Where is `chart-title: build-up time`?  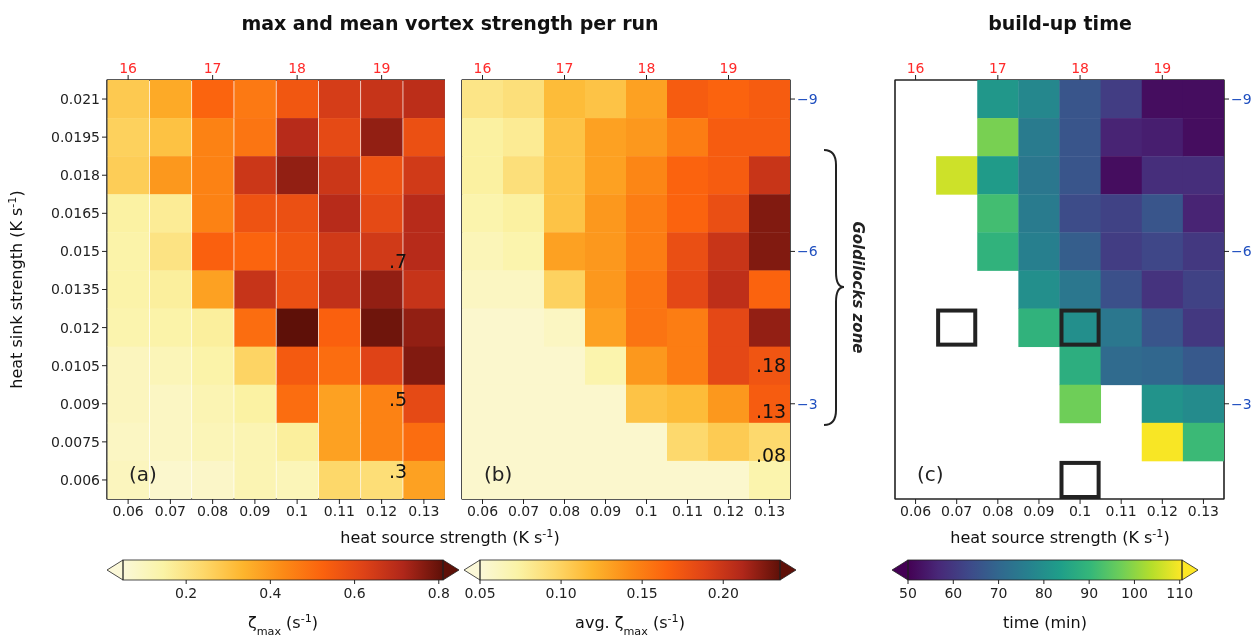 chart-title: build-up time is located at coordinates (1060, 23).